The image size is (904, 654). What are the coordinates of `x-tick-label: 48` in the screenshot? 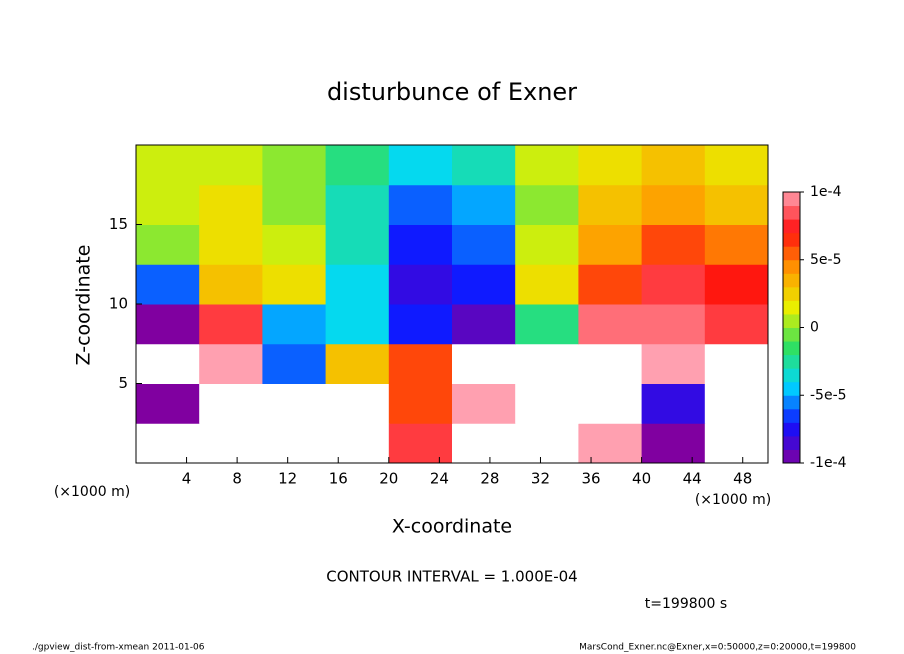 It's located at (742, 479).